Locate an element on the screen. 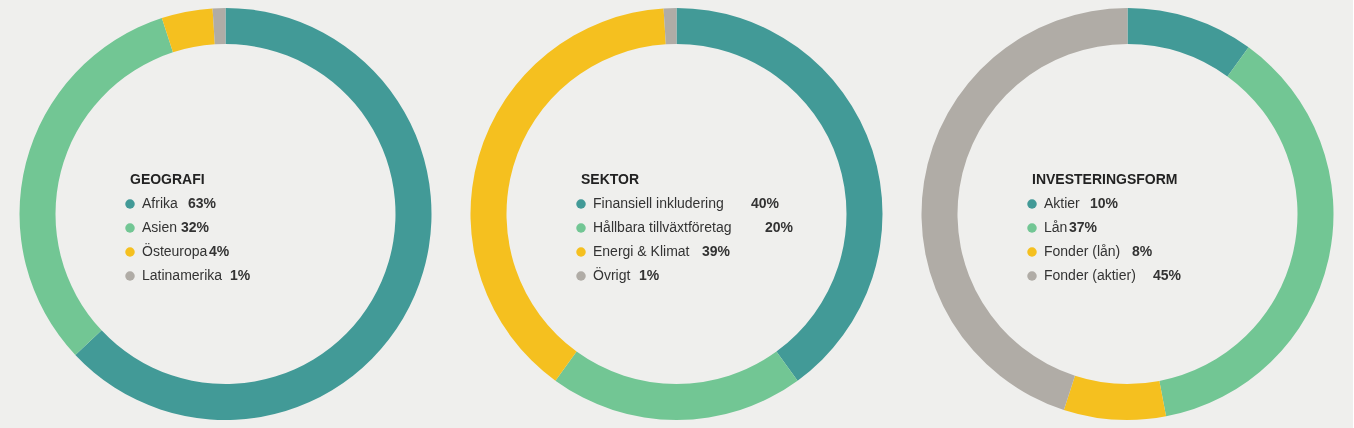  data-label: 40% is located at coordinates (765, 203).